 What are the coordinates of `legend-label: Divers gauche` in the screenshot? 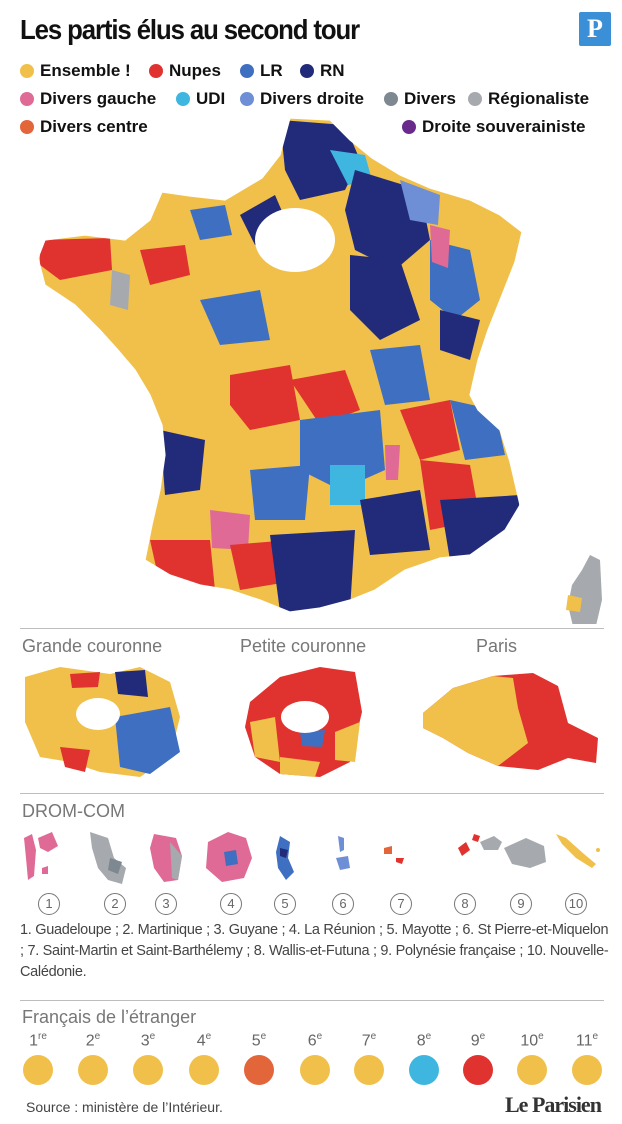 It's located at (98, 98).